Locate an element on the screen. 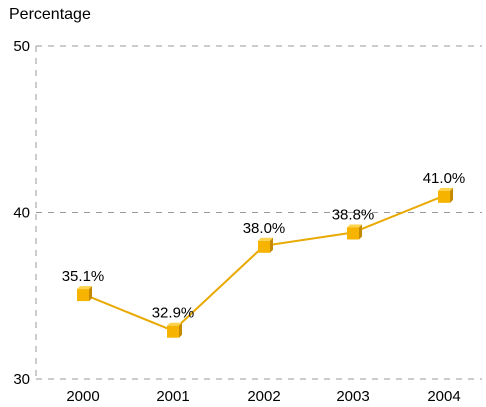 This screenshot has width=486, height=407. x-tick-label: 2000 is located at coordinates (82, 396).